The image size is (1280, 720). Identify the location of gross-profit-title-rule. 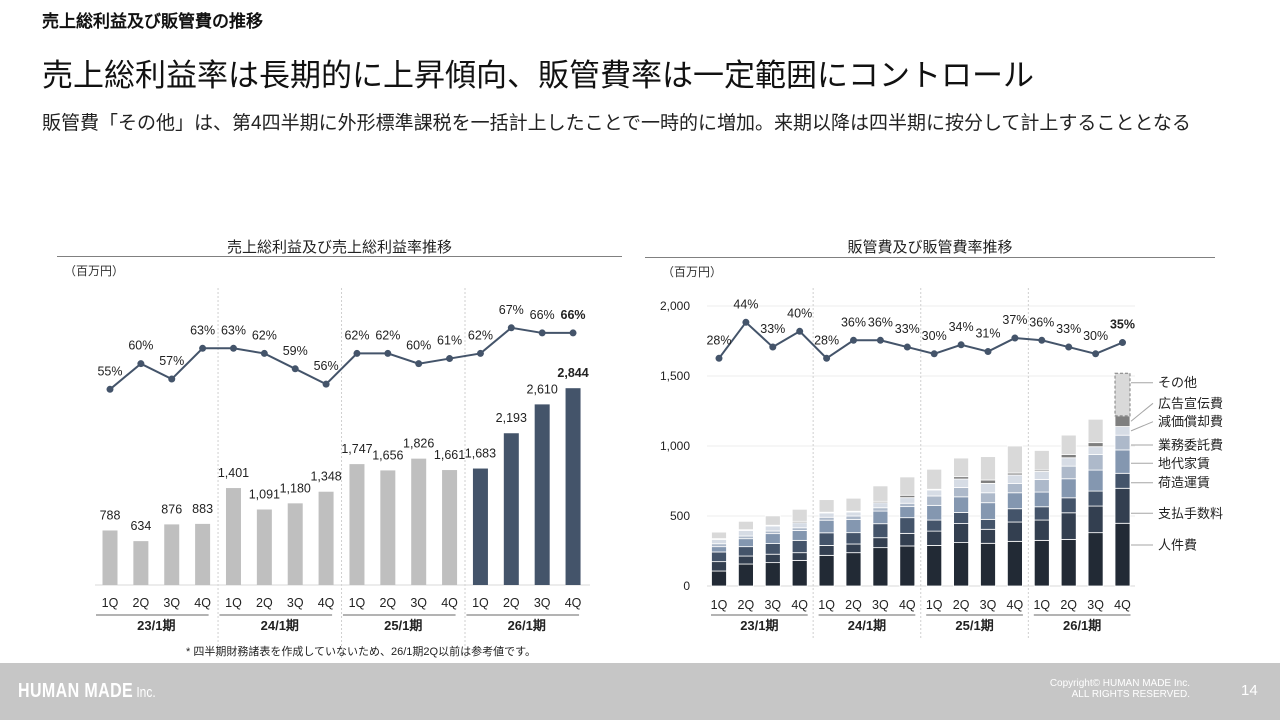
(339, 256).